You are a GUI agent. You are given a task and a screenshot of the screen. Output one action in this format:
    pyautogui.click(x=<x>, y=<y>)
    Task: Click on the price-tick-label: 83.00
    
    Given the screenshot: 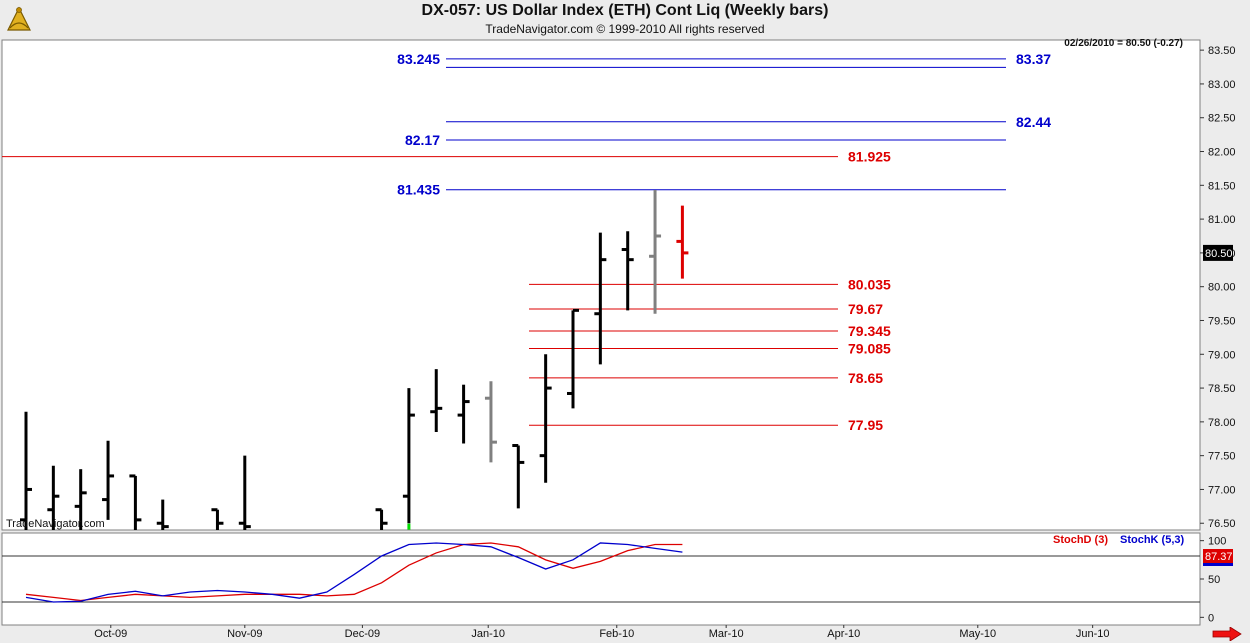 What is the action you would take?
    pyautogui.click(x=1222, y=85)
    